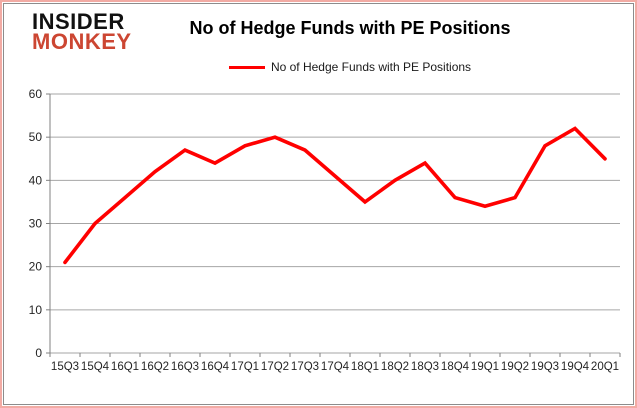 The width and height of the screenshot is (637, 408). Describe the element at coordinates (245, 367) in the screenshot. I see `x-axis-tick-label: 17Q1` at that location.